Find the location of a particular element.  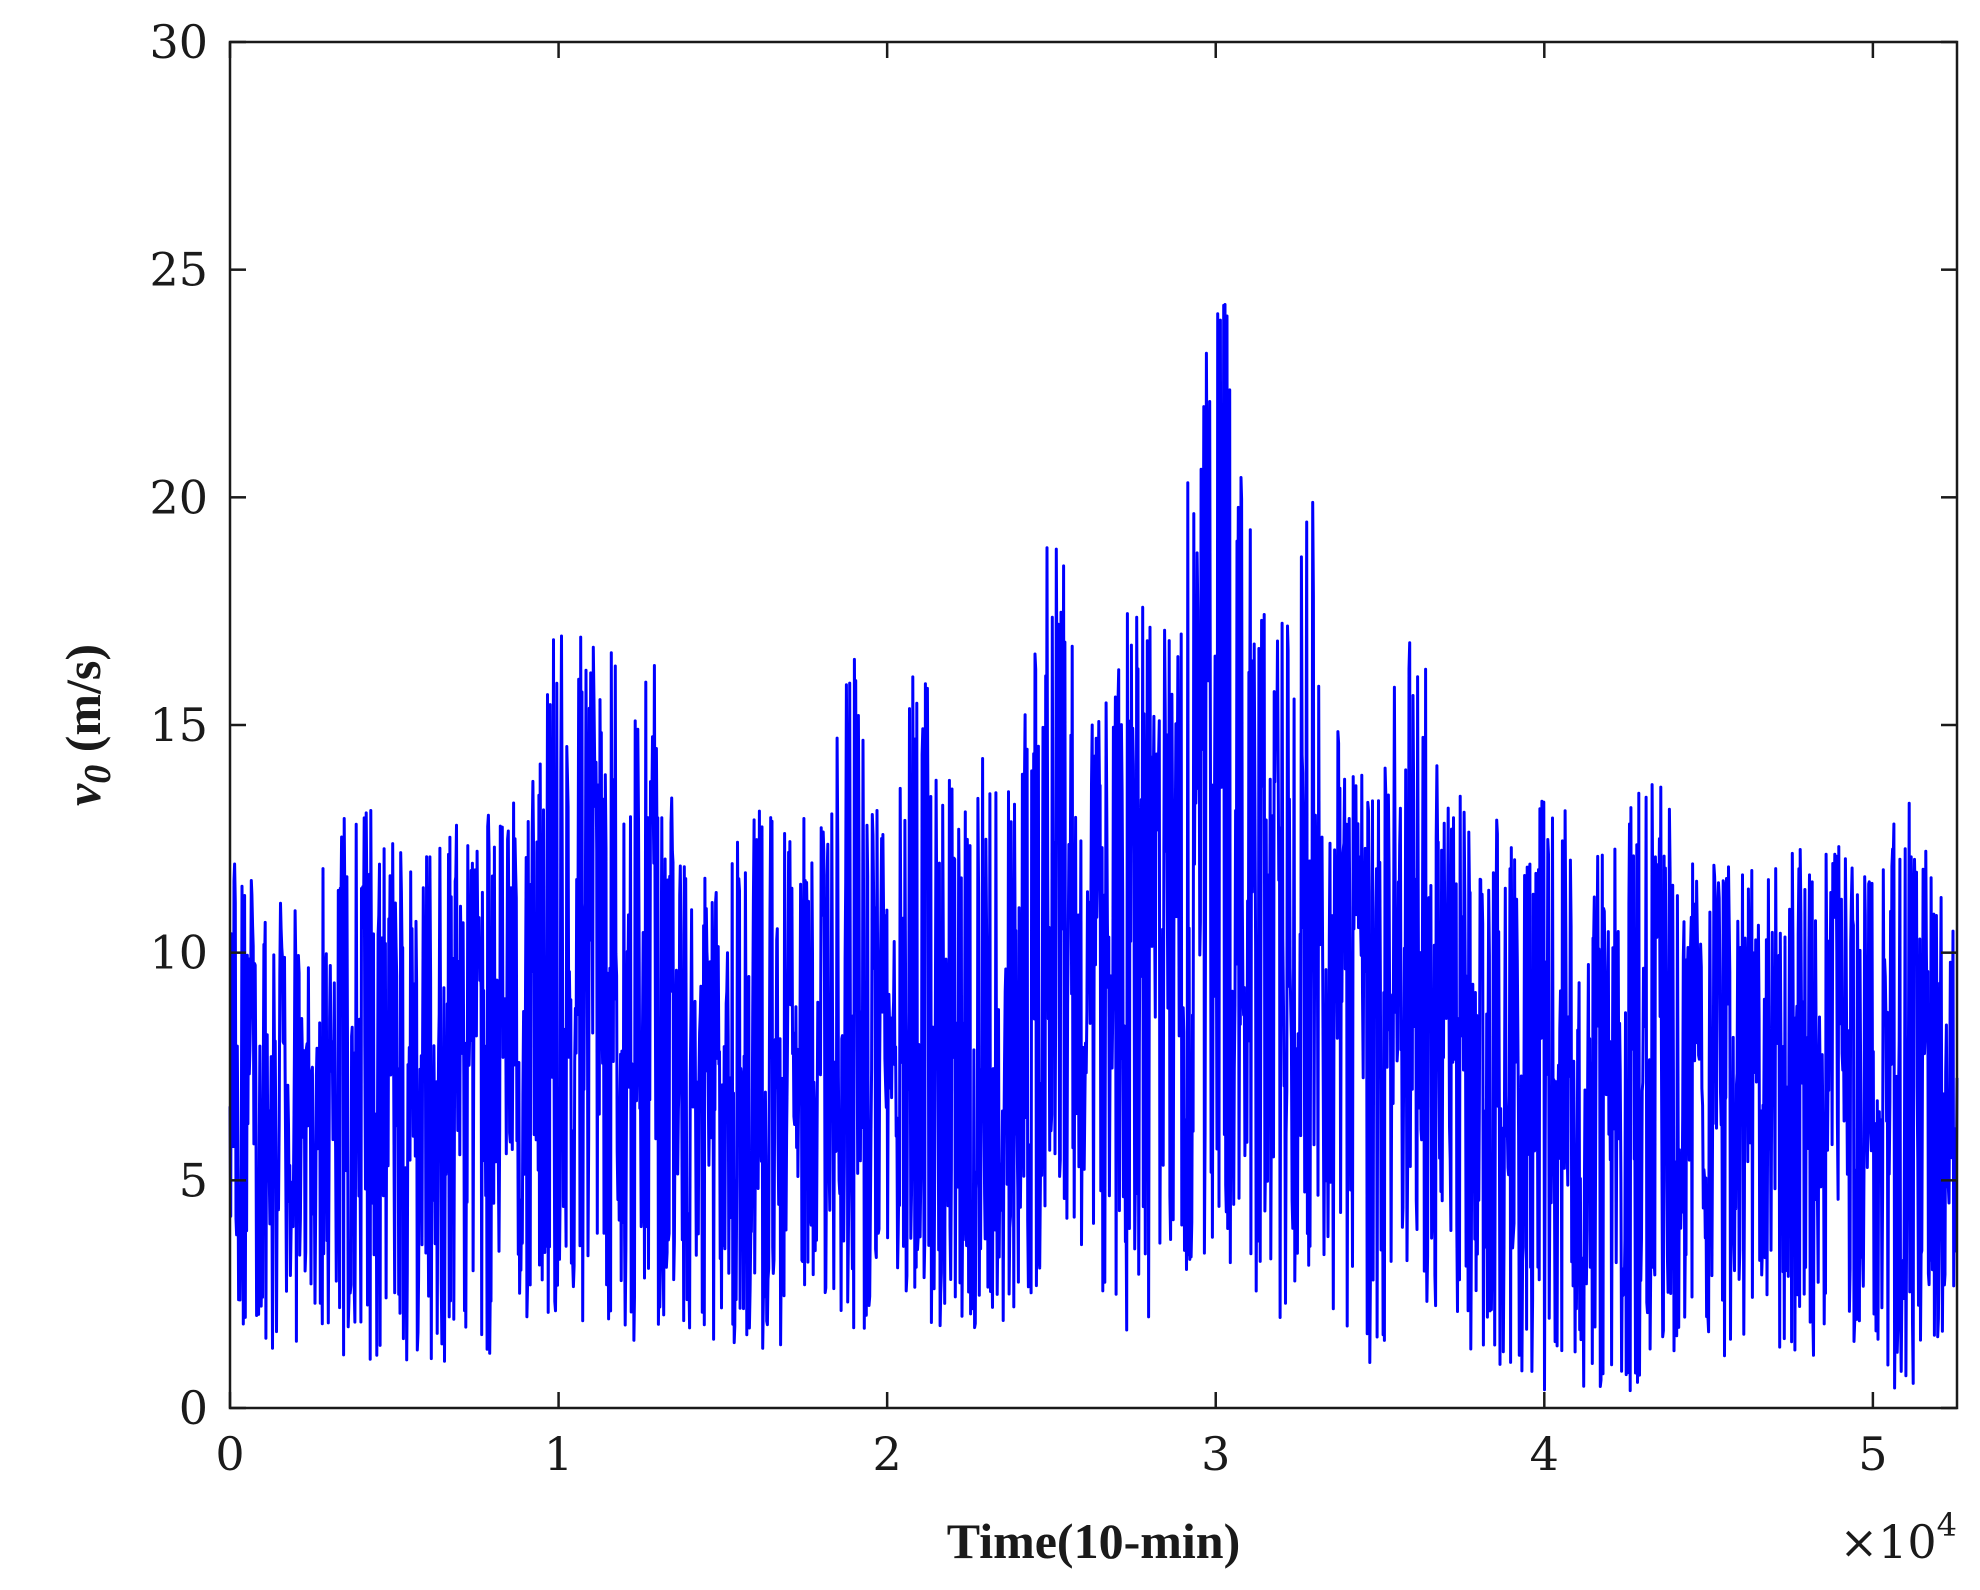

x-axis-multiplier: ×10⁴ is located at coordinates (1898, 1537).